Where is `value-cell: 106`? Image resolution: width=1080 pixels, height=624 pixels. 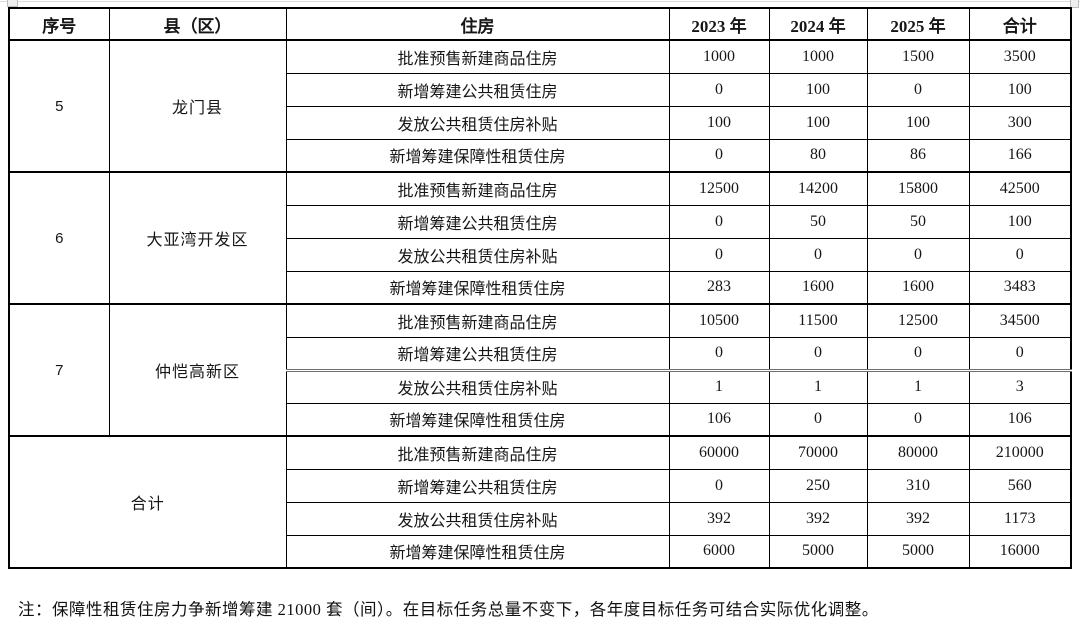 value-cell: 106 is located at coordinates (719, 419).